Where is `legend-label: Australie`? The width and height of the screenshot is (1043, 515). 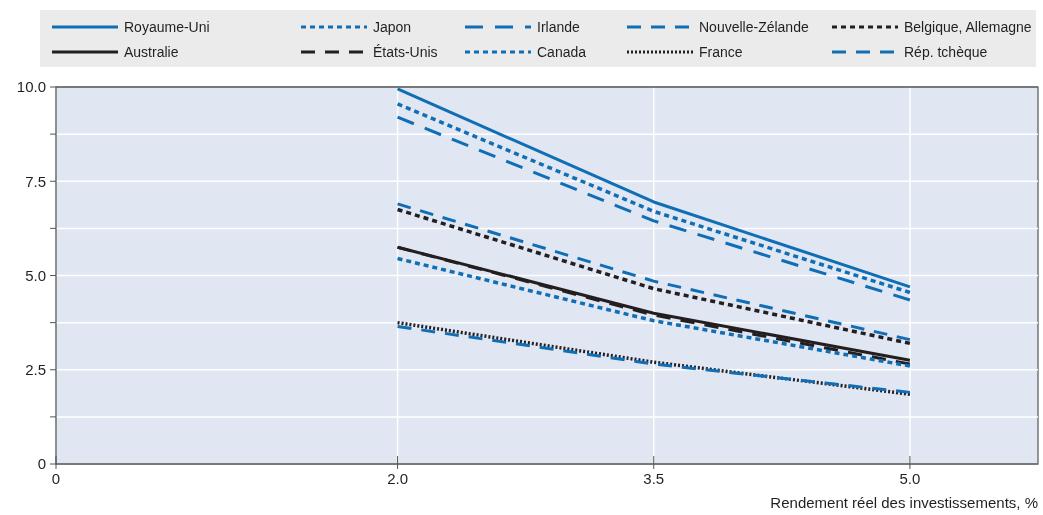
legend-label: Australie is located at coordinates (151, 52).